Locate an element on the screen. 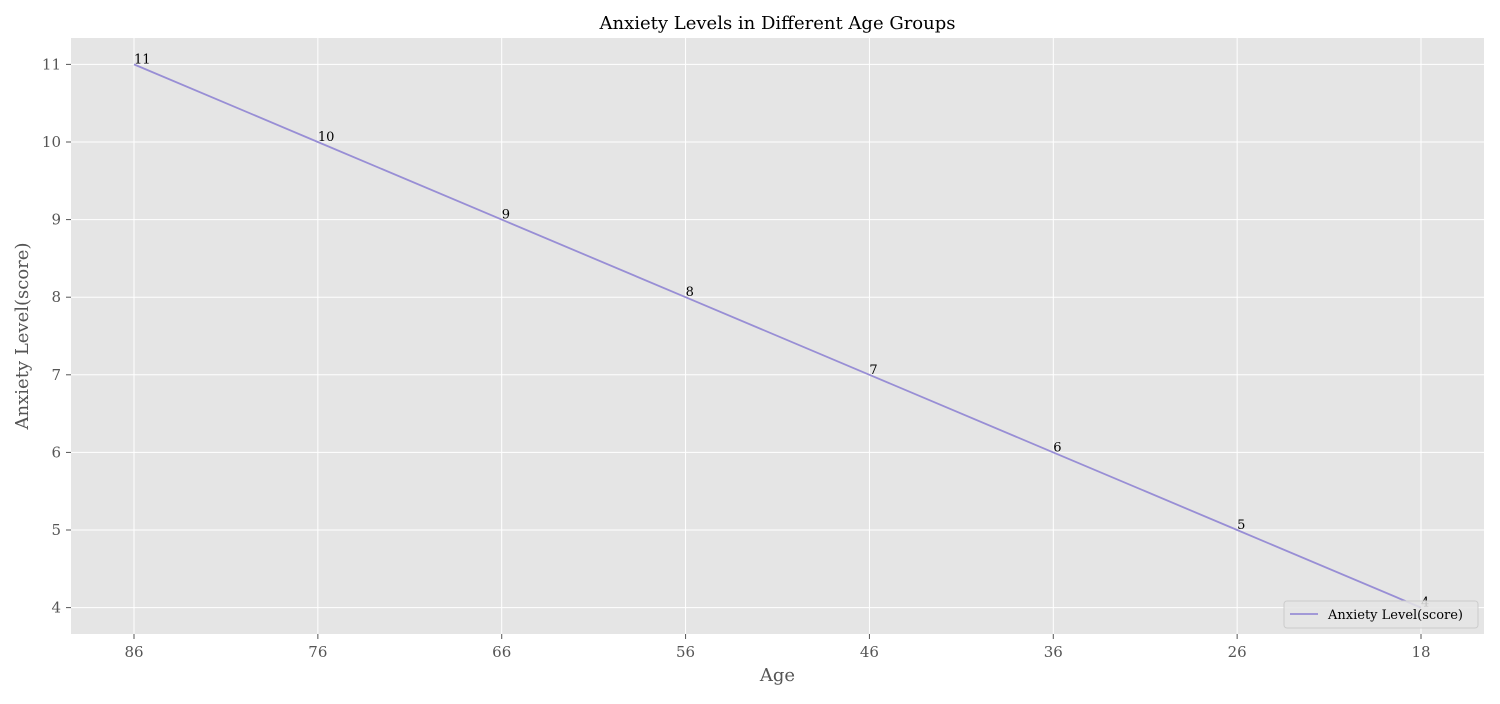 Image resolution: width=1500 pixels, height=704 pixels. y-tick-label: 8 is located at coordinates (56, 297).